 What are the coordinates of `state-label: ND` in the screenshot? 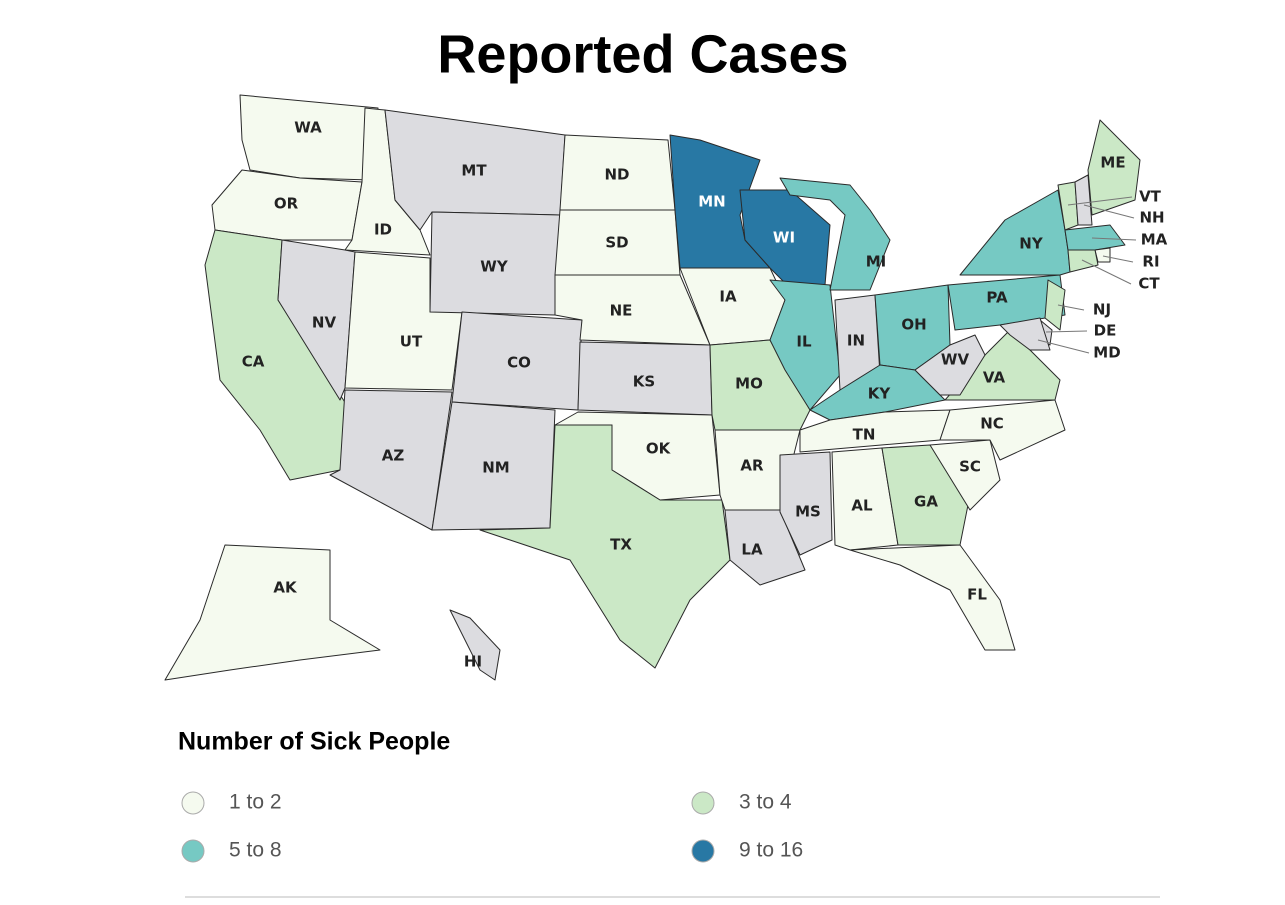 It's located at (616, 175).